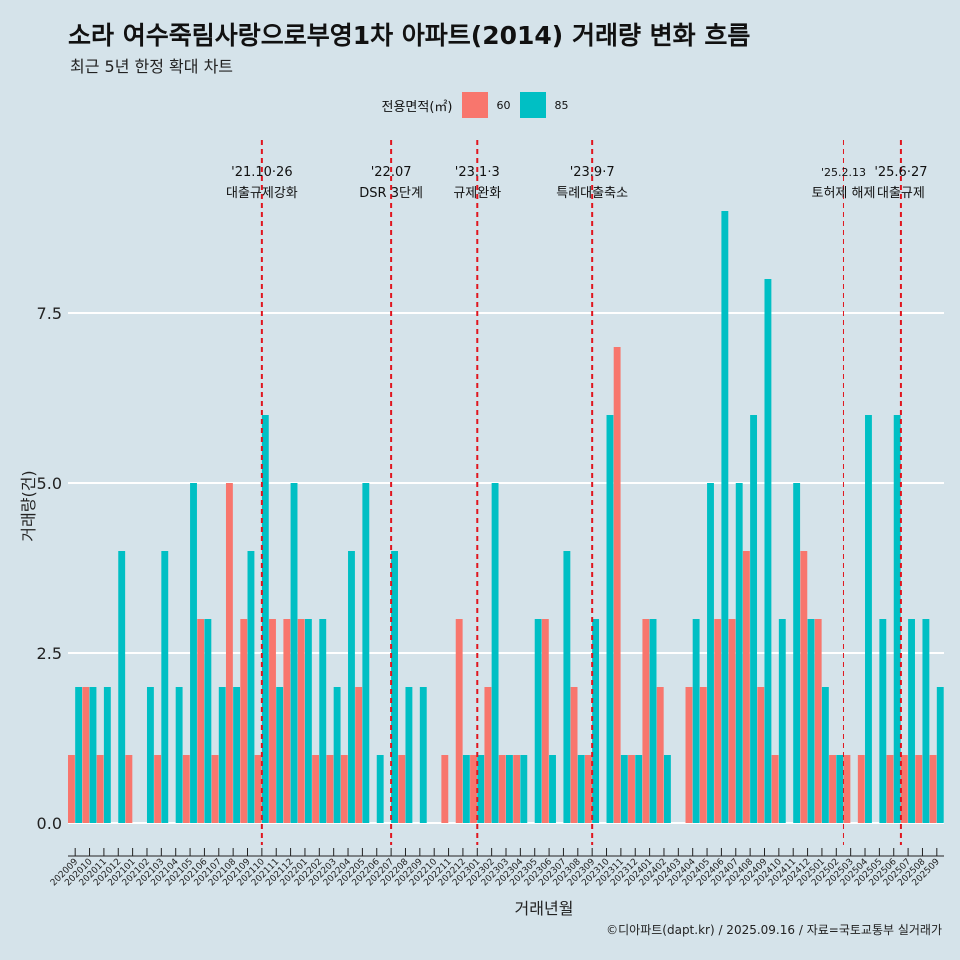 This screenshot has height=960, width=960. Describe the element at coordinates (843, 172) in the screenshot. I see `event-date-label: '25.2.13` at that location.